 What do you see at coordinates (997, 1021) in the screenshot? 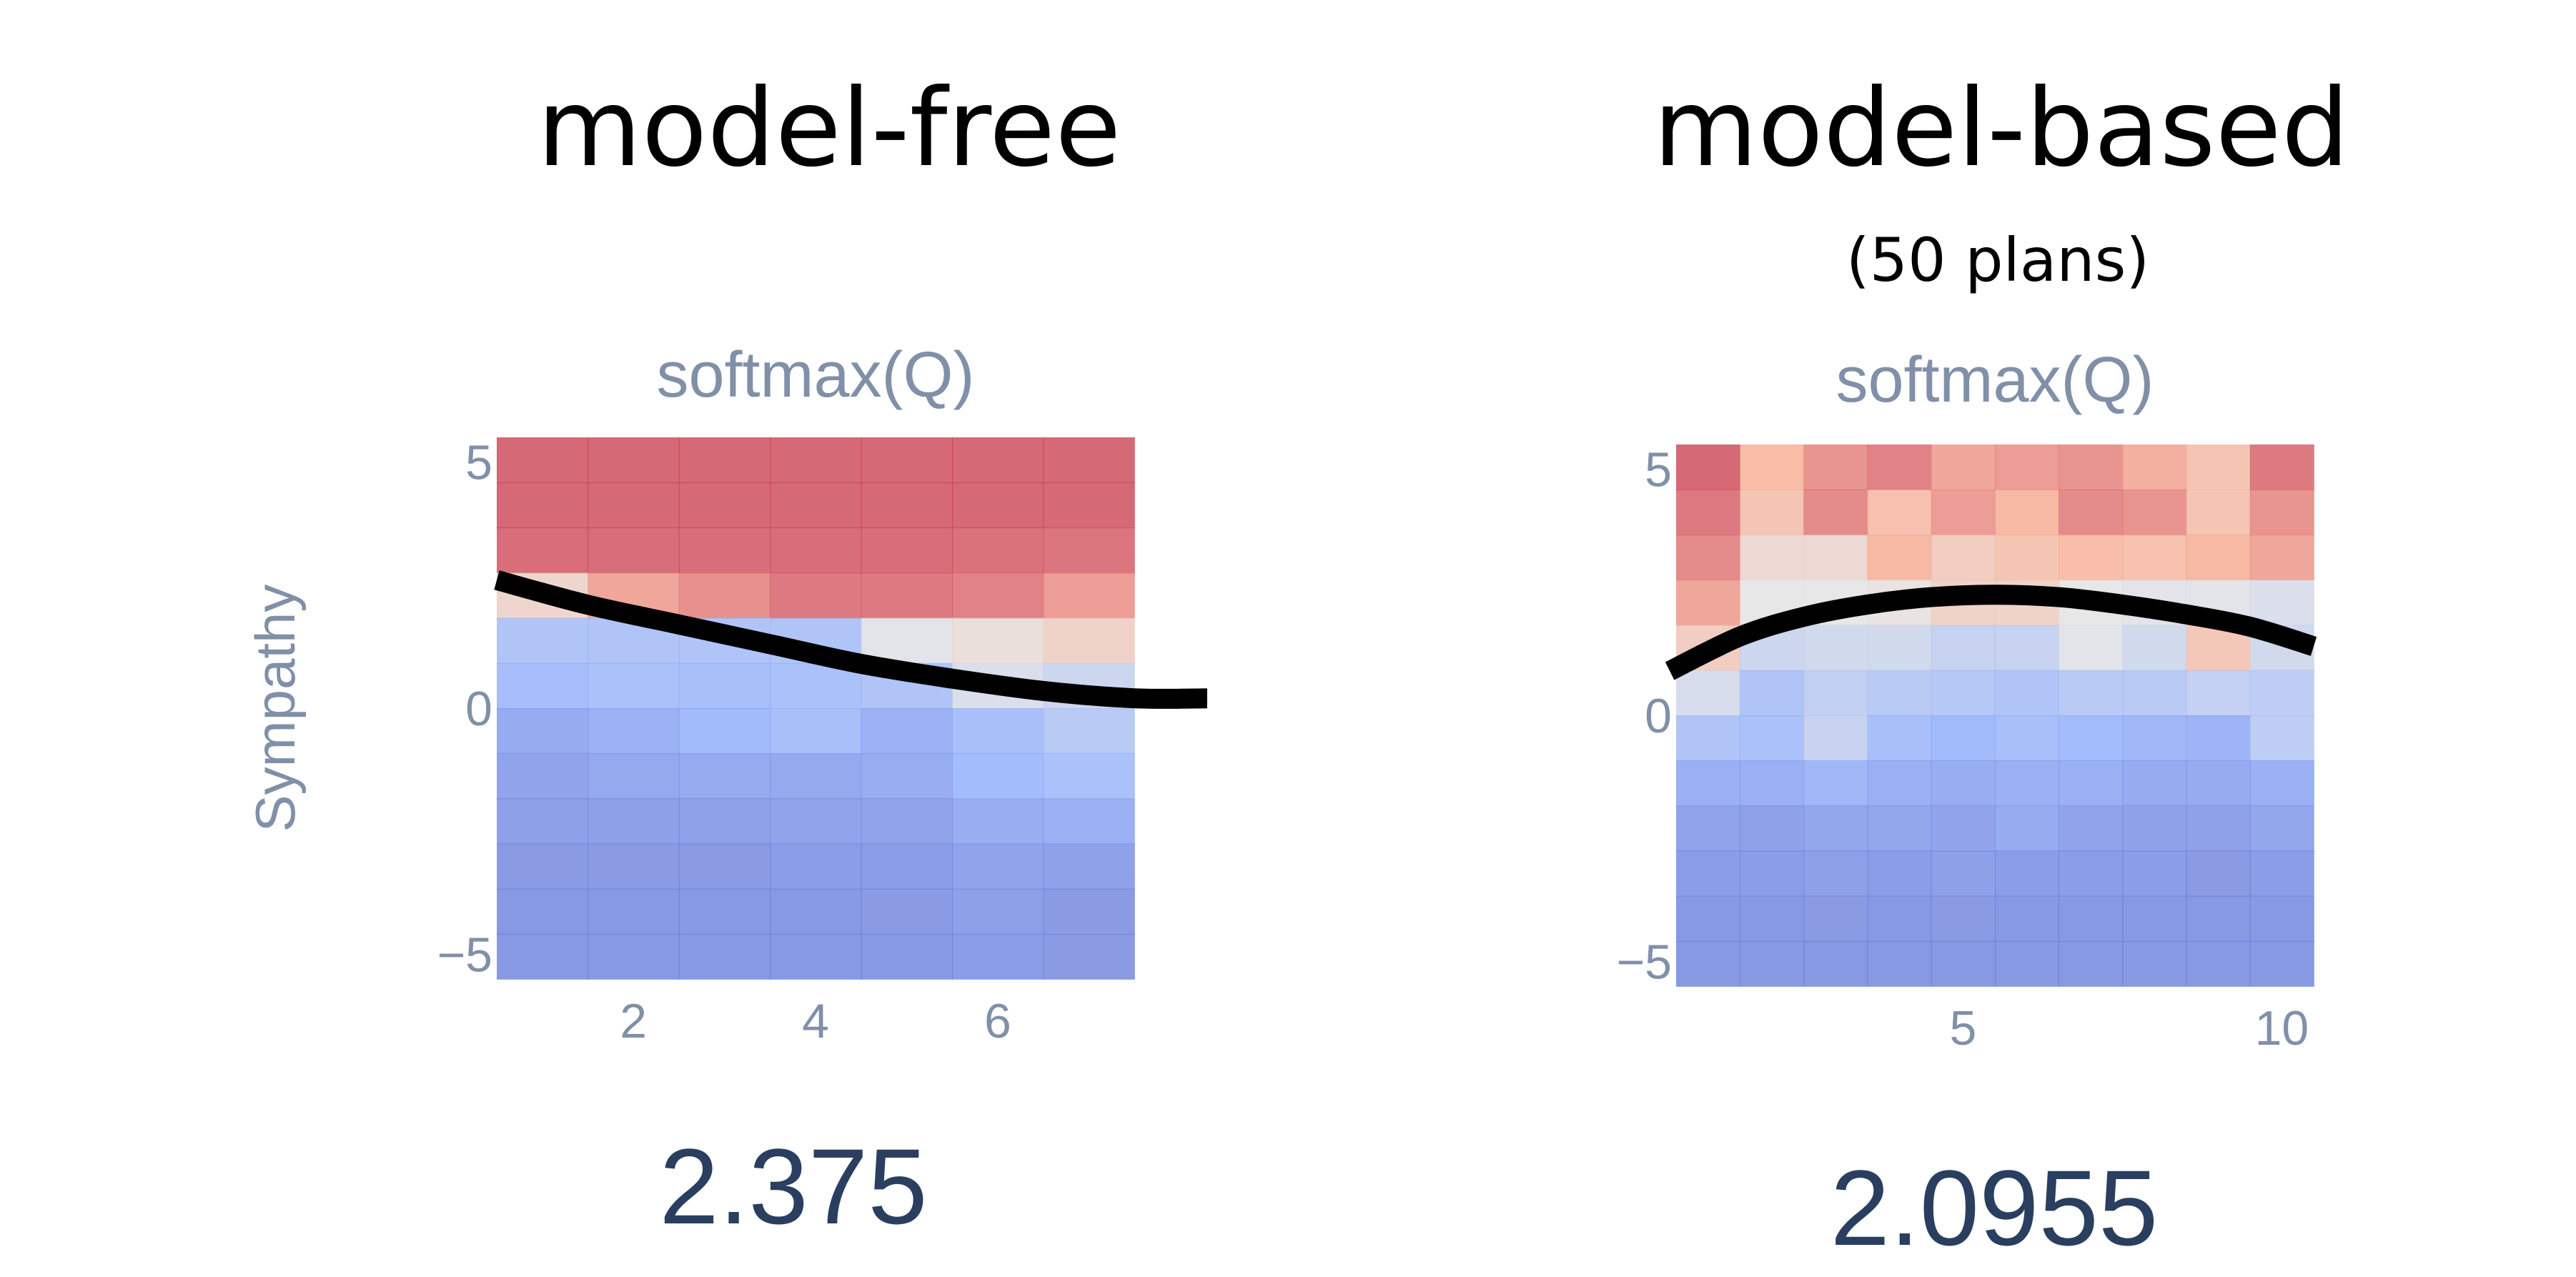
I see `x-tick-label: 6` at bounding box center [997, 1021].